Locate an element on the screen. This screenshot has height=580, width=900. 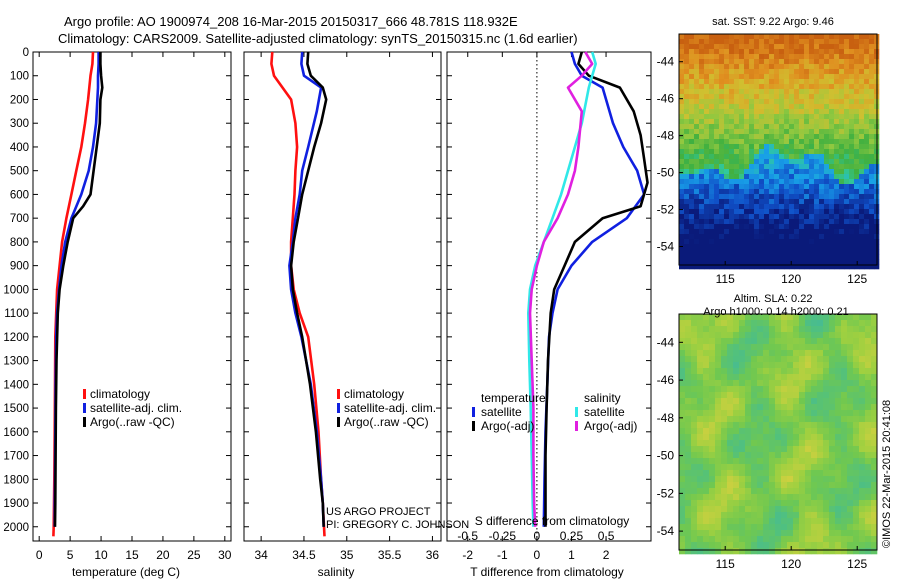
map-y-tick-label: -46 is located at coordinates (666, 380).